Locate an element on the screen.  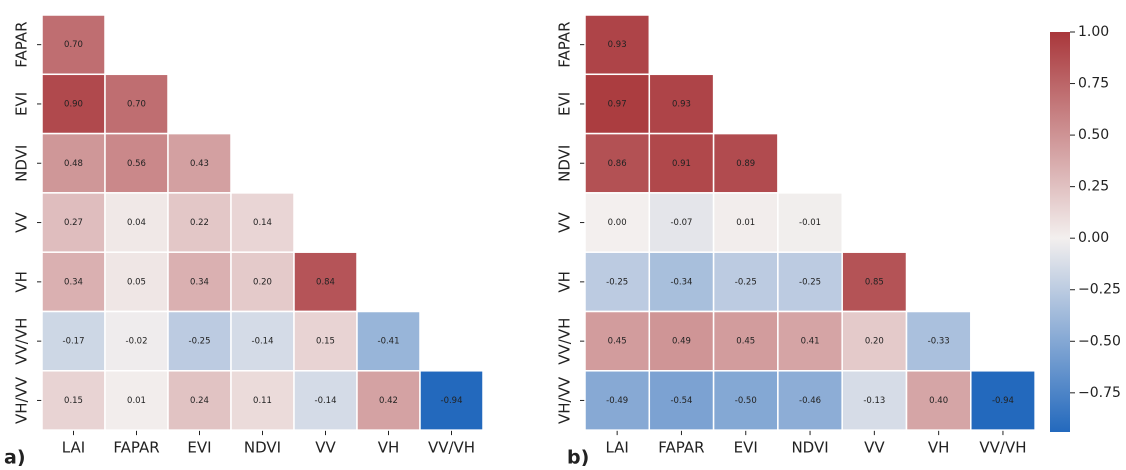
cell-label: 0.91 is located at coordinates (681, 164).